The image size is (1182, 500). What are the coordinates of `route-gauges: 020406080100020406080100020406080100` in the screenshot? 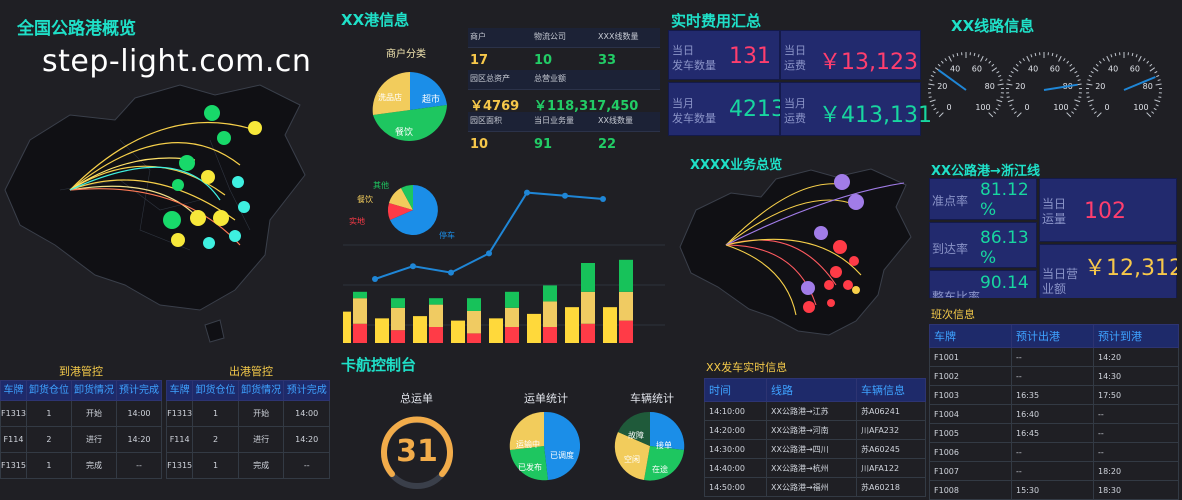 It's located at (1045, 85).